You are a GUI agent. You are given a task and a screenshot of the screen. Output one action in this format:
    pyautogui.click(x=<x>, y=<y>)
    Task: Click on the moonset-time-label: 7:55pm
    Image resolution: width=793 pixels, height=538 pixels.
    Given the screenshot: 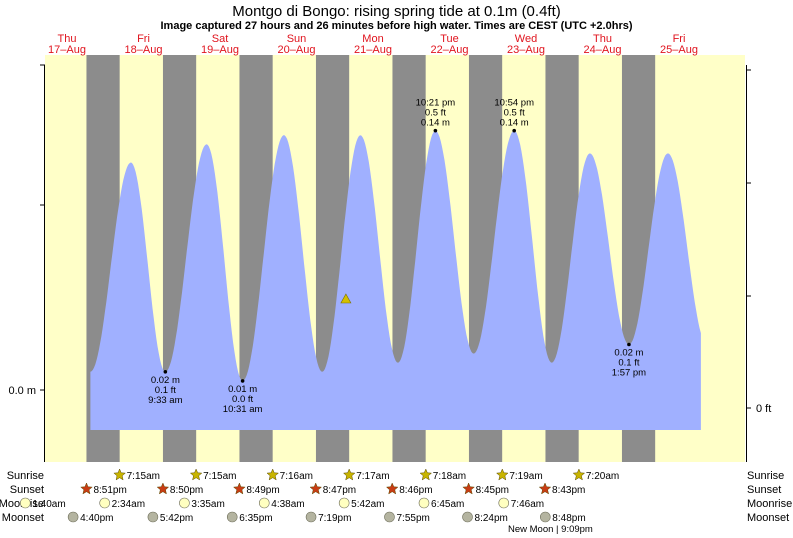 What is the action you would take?
    pyautogui.click(x=412, y=518)
    